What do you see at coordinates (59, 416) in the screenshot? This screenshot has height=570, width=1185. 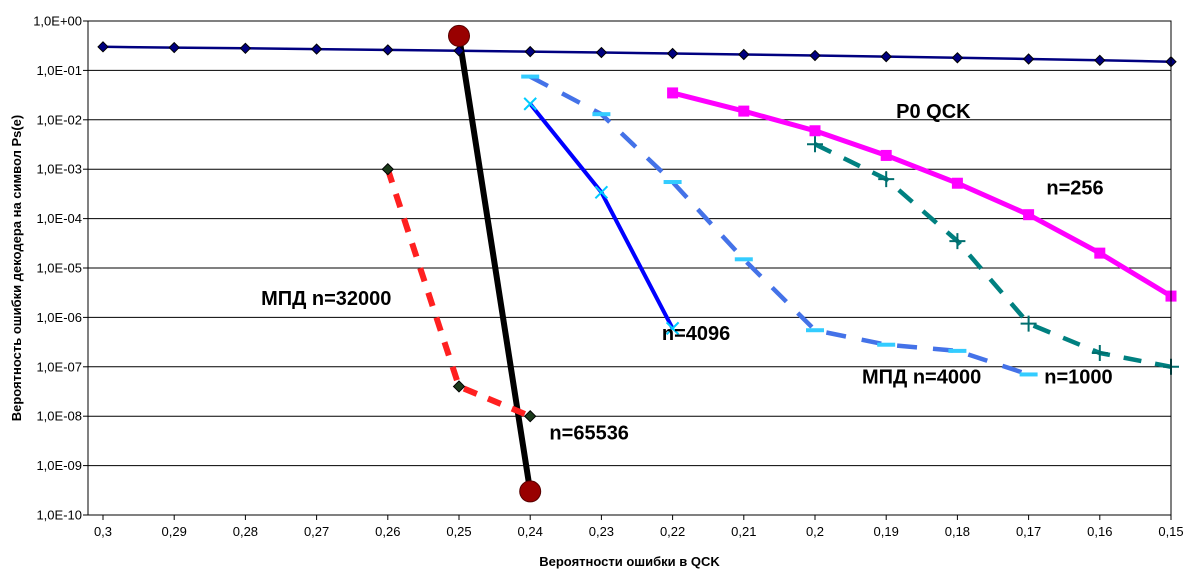 I see `y-tick-label: 1,0E-08` at bounding box center [59, 416].